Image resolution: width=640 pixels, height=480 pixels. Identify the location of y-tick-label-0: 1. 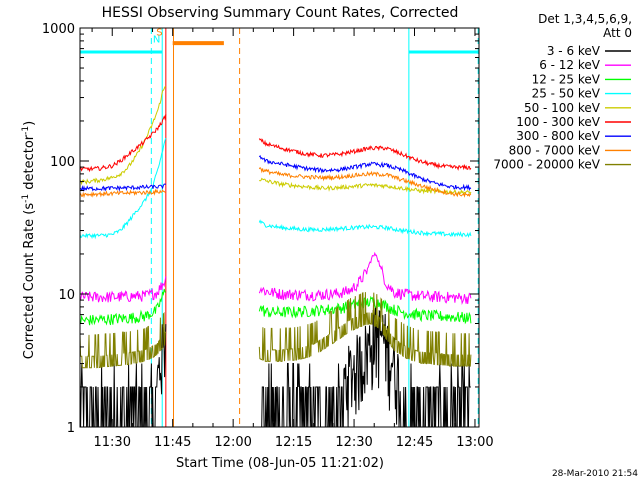
(71, 428).